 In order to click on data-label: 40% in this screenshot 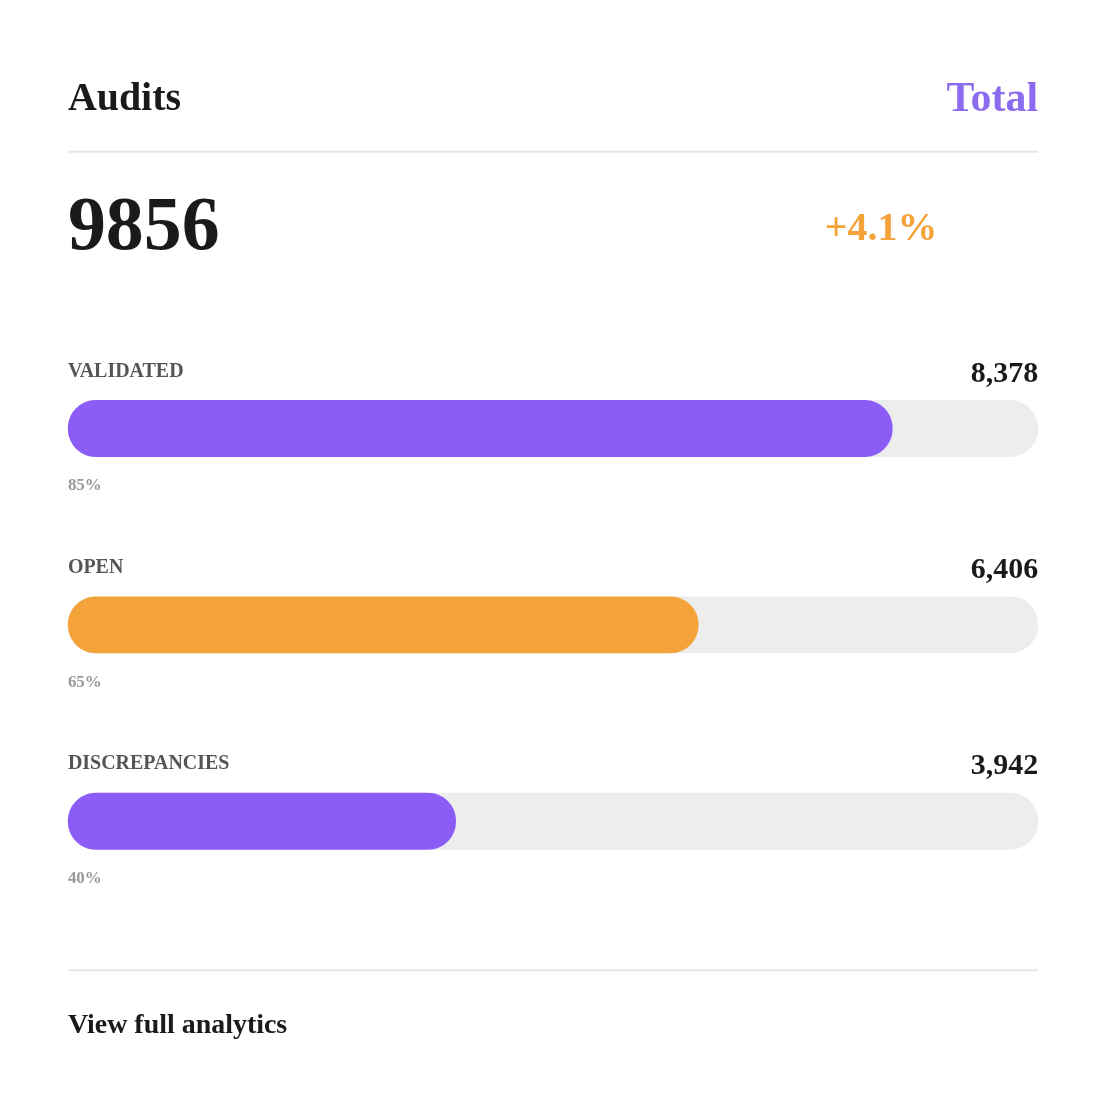, I will do `click(84, 878)`.